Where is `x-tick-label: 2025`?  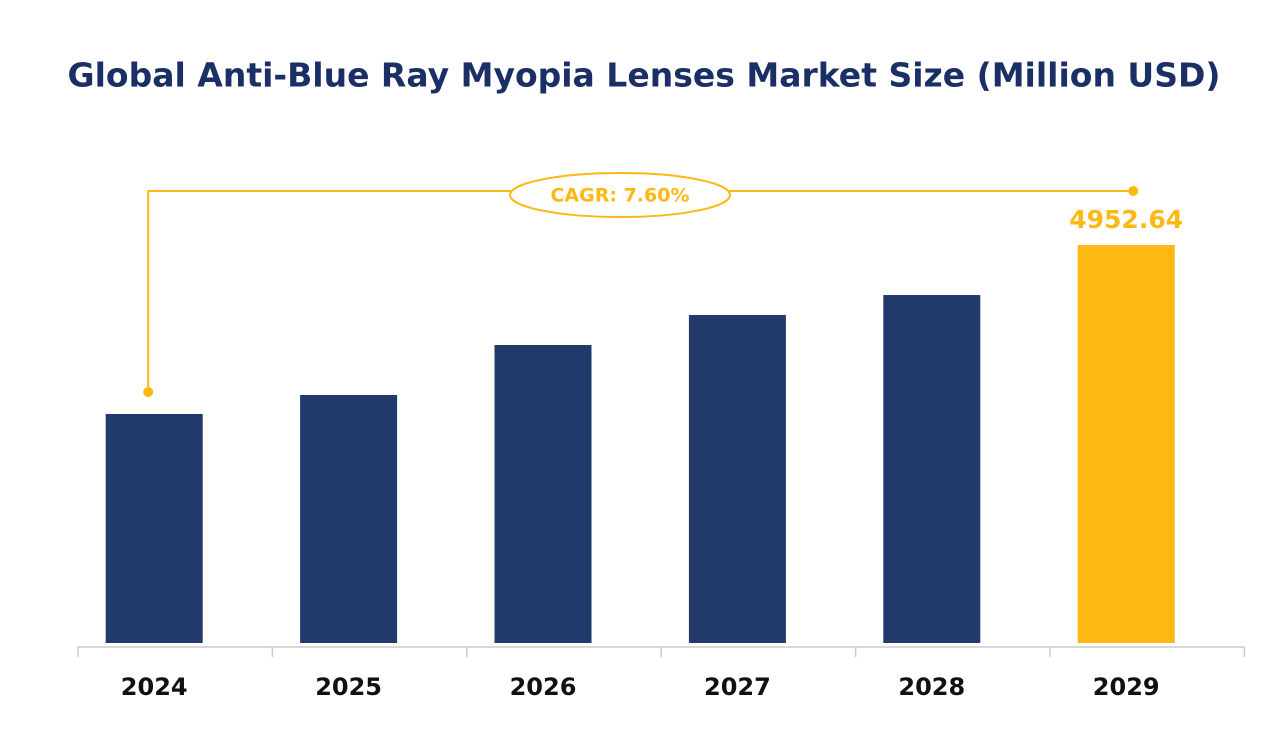 x-tick-label: 2025 is located at coordinates (348, 687).